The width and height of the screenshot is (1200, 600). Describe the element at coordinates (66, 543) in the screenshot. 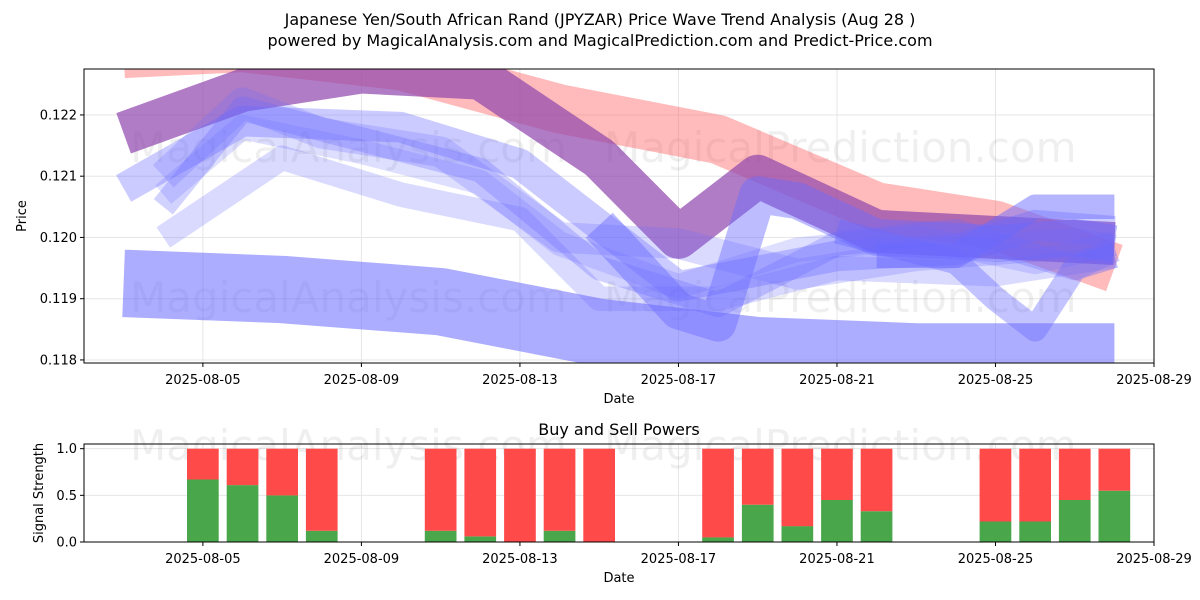

I see `signal-y-tick-label: 0.0` at that location.